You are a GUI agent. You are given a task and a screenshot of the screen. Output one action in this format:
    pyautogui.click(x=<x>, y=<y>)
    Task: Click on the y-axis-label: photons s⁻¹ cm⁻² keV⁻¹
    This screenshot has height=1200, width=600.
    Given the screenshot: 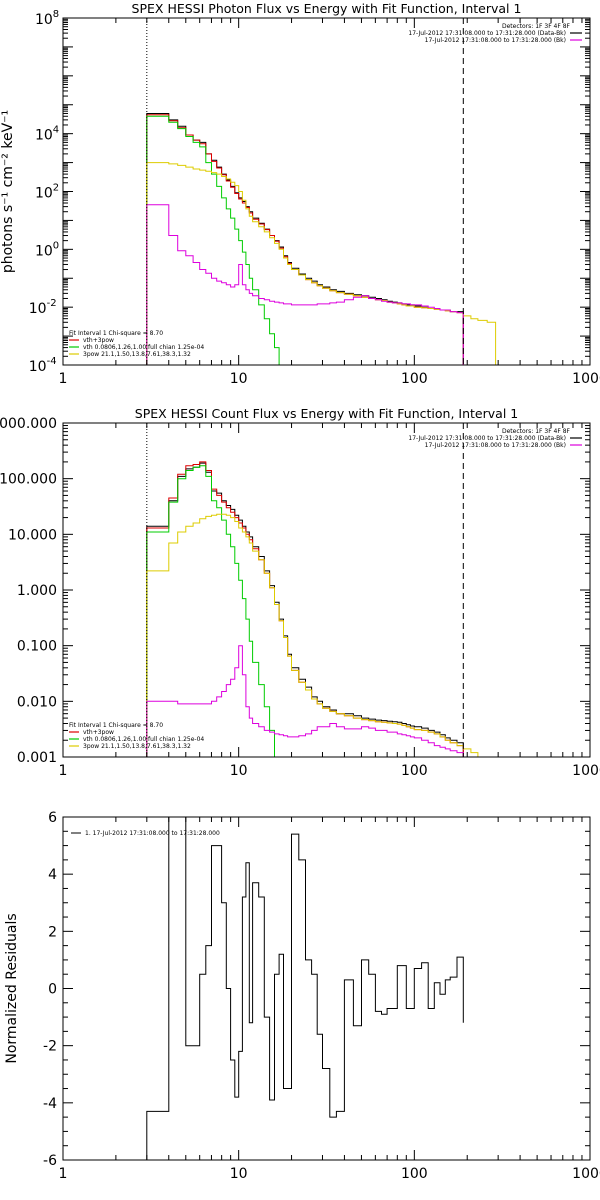 What is the action you would take?
    pyautogui.click(x=8, y=191)
    